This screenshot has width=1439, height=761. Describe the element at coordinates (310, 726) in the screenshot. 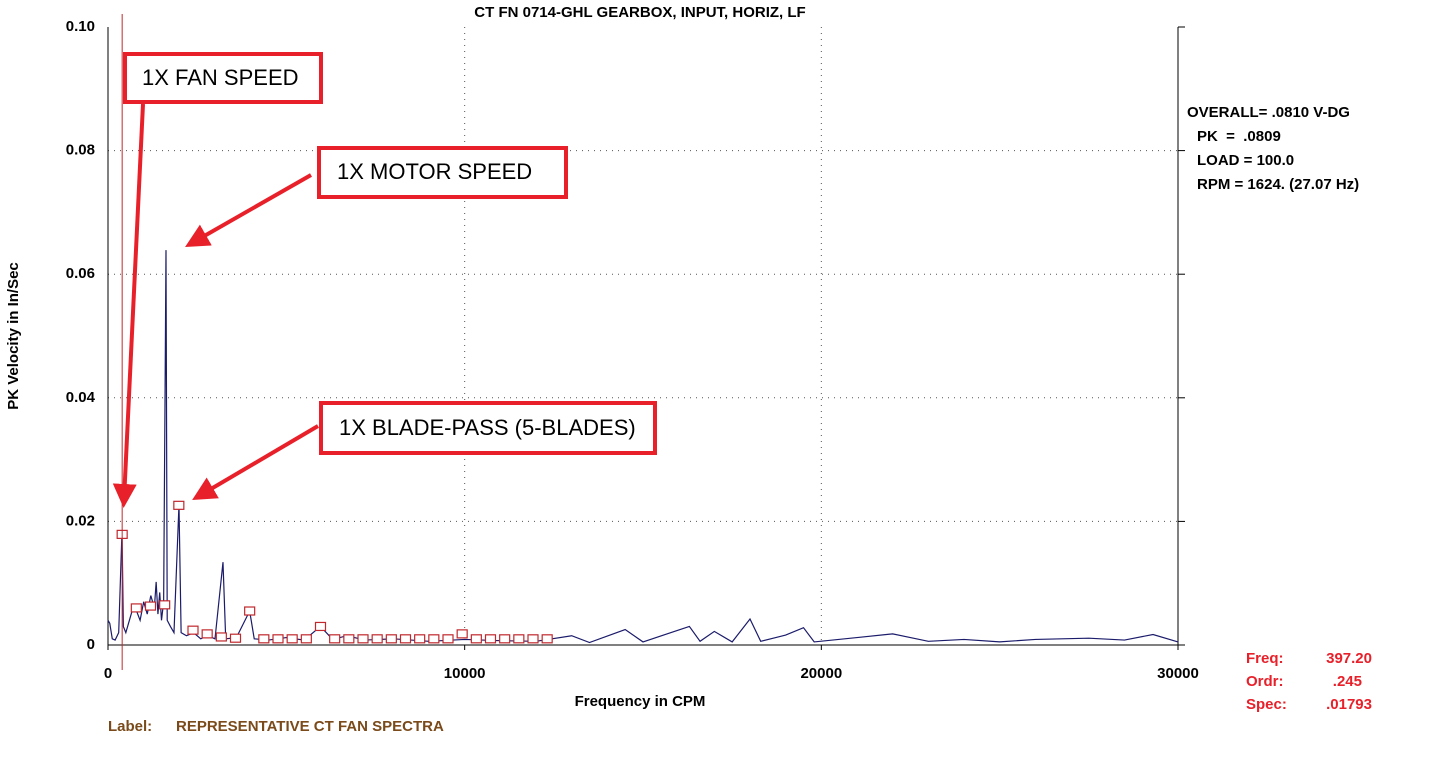

I see `label-text: REPRESENTATIVE CT FAN SPECTRA` at that location.